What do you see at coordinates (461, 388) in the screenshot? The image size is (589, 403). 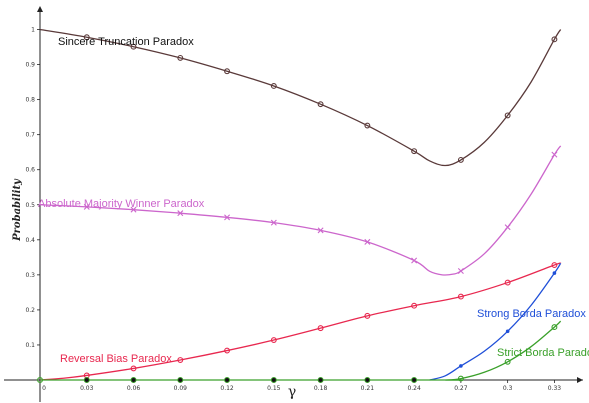 I see `x-tick-label: 0.27` at bounding box center [461, 388].